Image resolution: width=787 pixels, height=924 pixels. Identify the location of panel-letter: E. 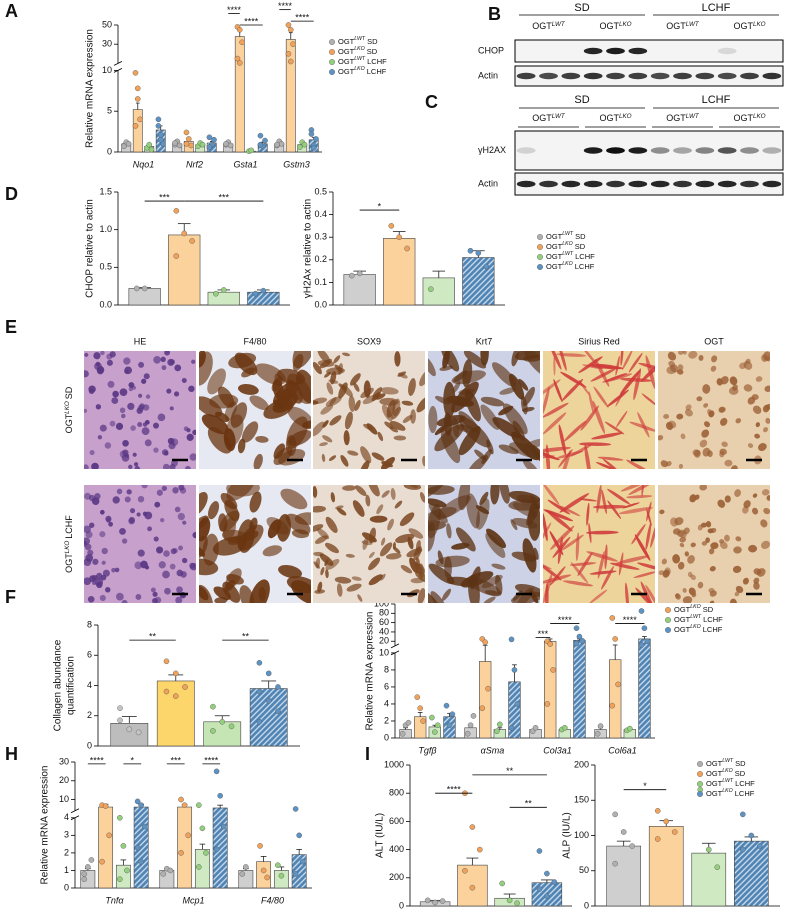
(11, 327).